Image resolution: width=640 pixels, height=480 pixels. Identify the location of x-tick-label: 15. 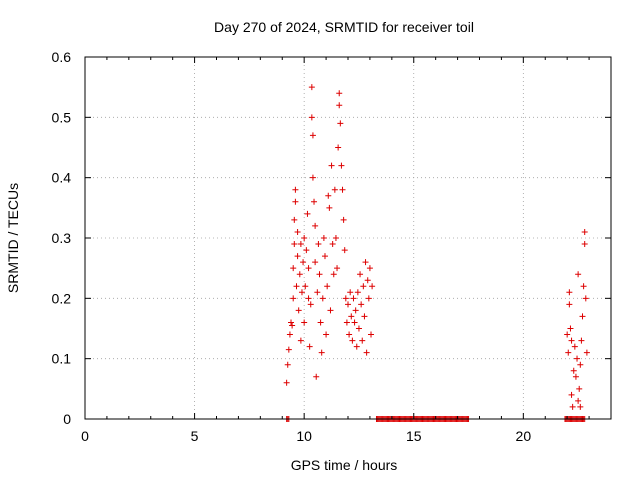
(414, 436).